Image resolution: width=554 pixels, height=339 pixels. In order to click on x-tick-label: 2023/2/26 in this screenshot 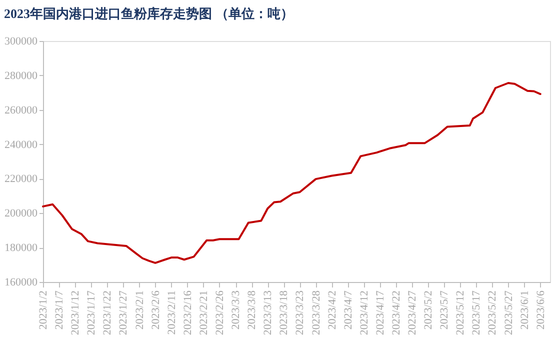, I will do `click(220, 313)`.